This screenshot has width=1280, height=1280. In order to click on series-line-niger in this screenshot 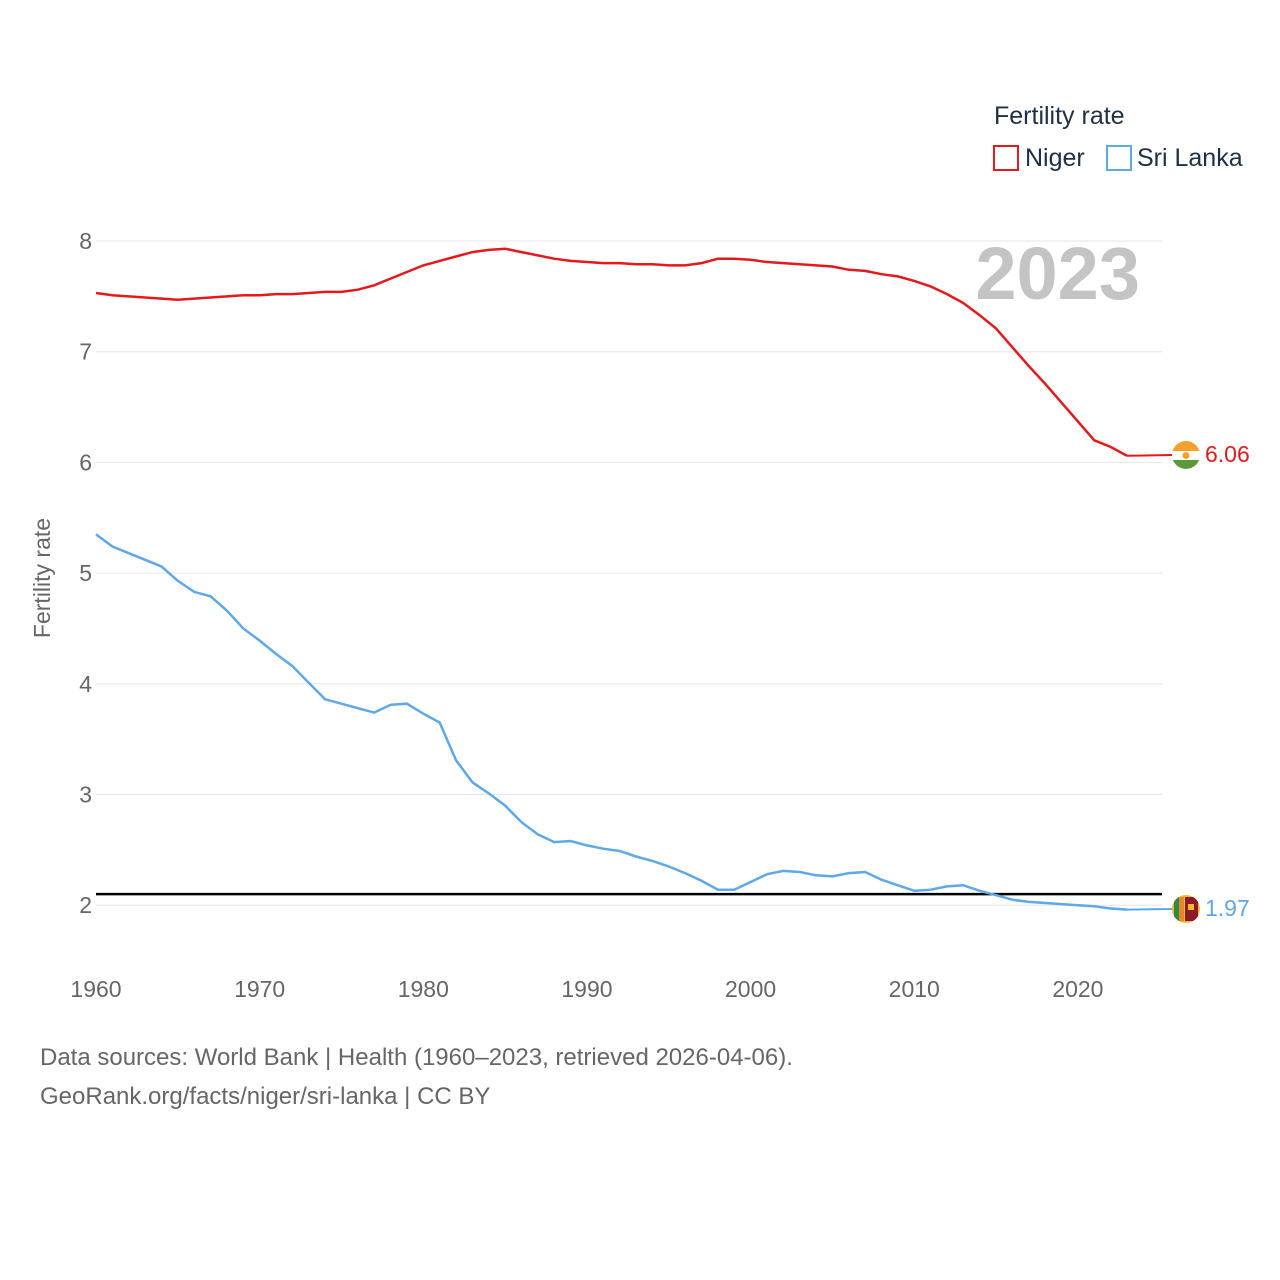, I will do `click(611, 352)`.